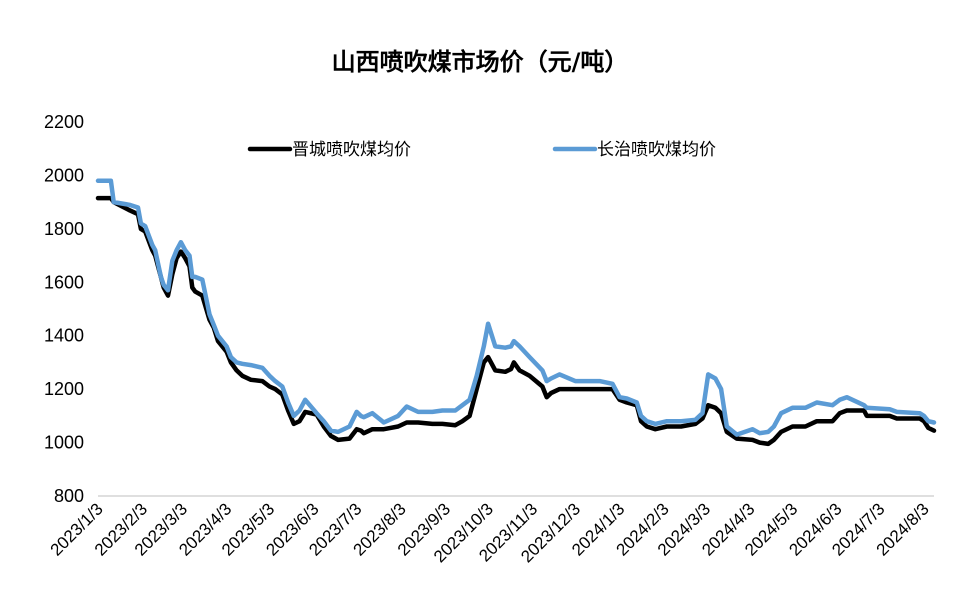 The height and width of the screenshot is (603, 978). I want to click on y-tick-label: 1600, so click(64, 282).